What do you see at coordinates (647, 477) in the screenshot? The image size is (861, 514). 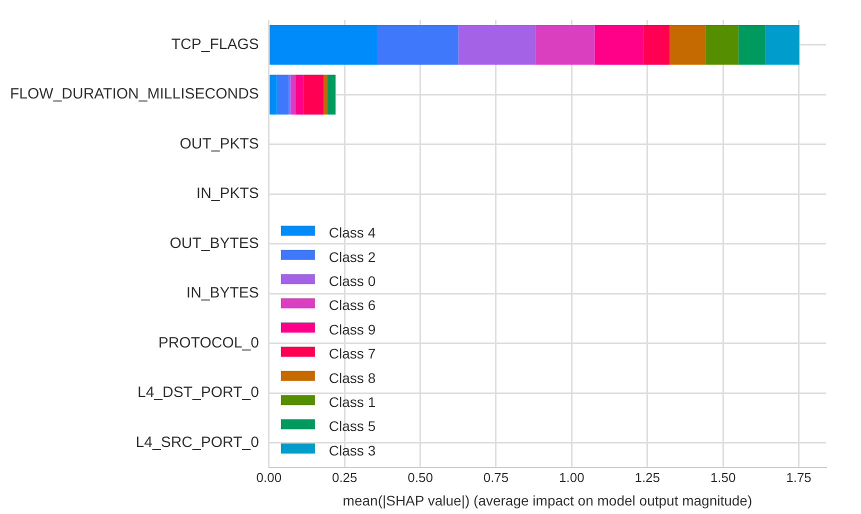 I see `x-tick-label: 1.25` at bounding box center [647, 477].